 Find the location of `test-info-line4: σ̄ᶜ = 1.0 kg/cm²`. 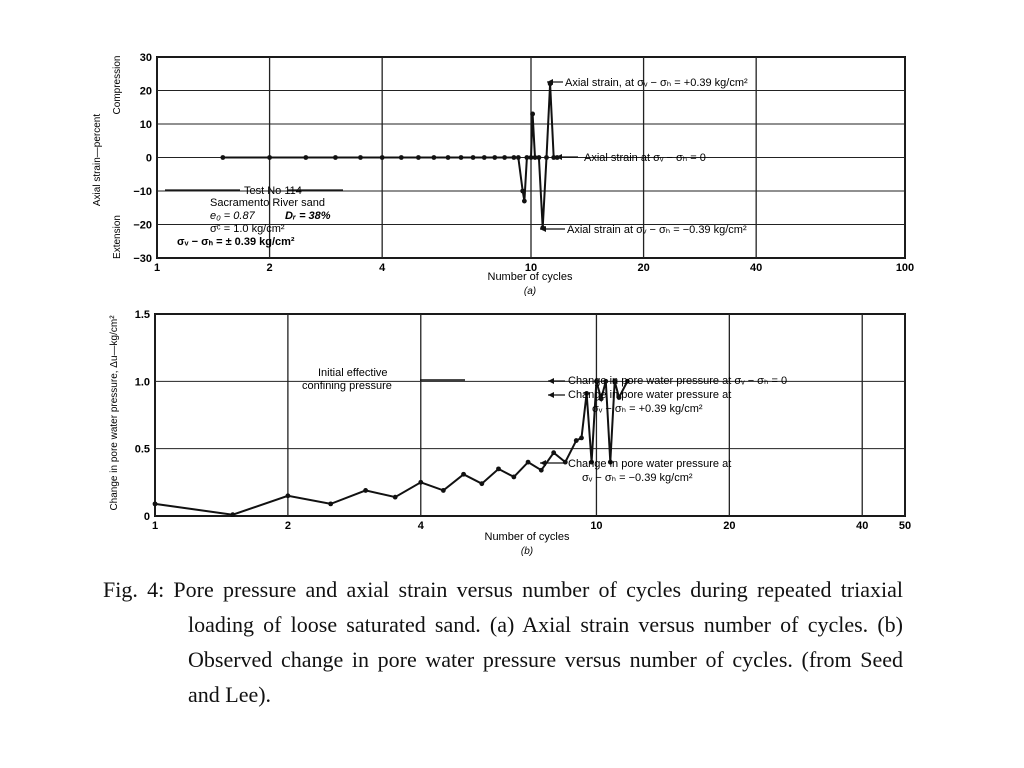

test-info-line4: σ̄ᶜ = 1.0 kg/cm² is located at coordinates (247, 229).